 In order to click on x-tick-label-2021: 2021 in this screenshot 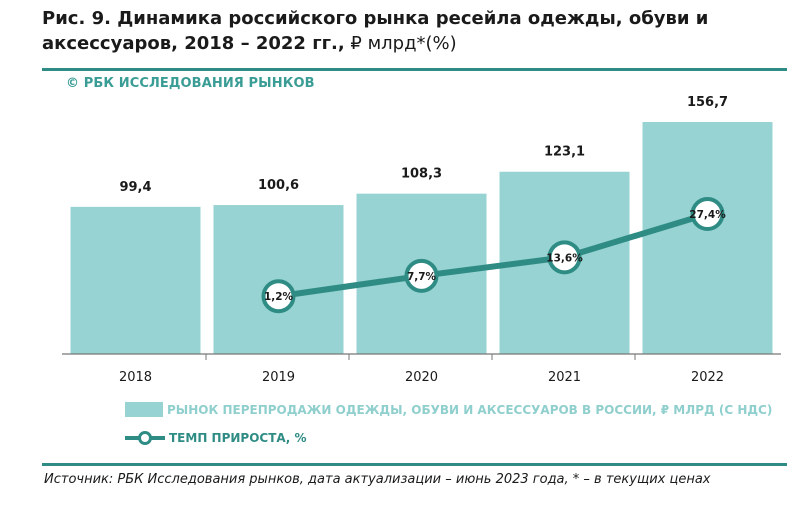, I will do `click(564, 377)`.